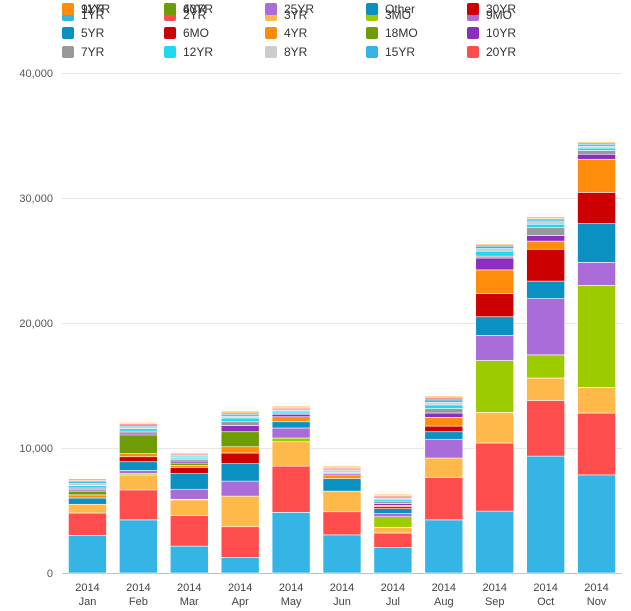 The width and height of the screenshot is (631, 611). I want to click on legend-item-25yr: 25YR, so click(289, 9).